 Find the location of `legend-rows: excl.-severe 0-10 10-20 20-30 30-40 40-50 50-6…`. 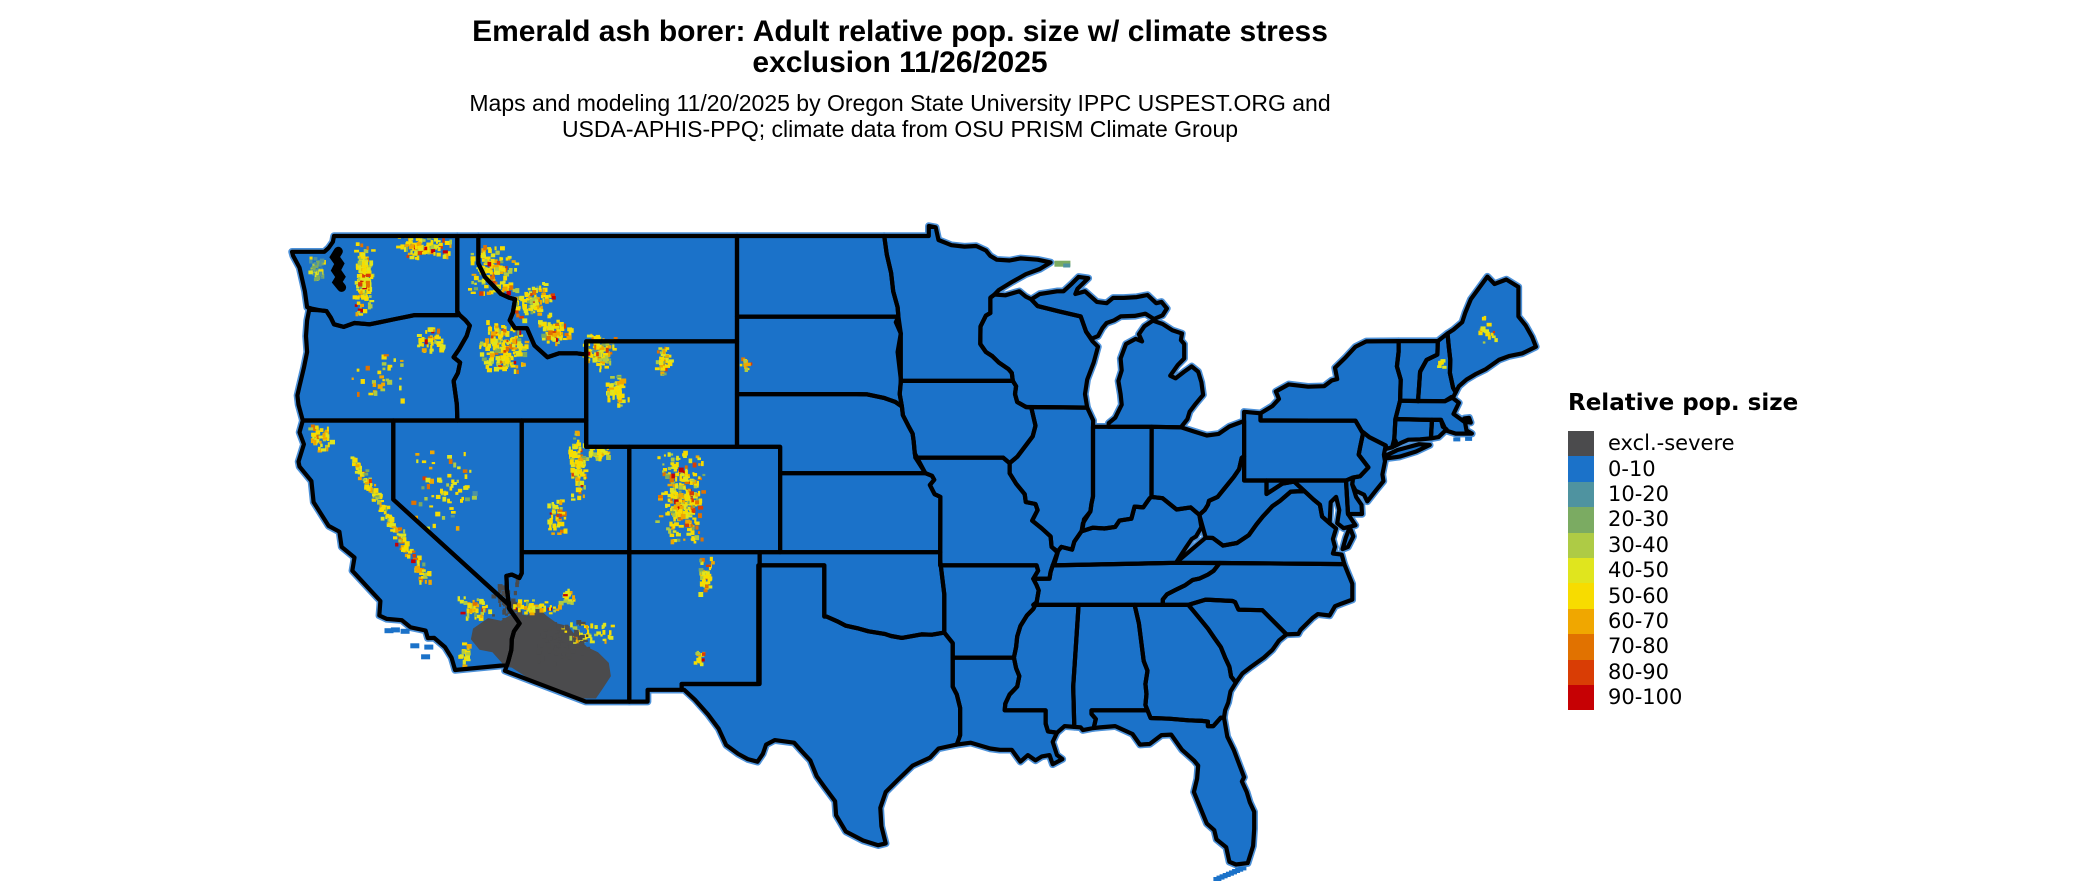

legend-rows: excl.-severe 0-10 10-20 20-30 30-40 40-50 50-6… is located at coordinates (1683, 571).